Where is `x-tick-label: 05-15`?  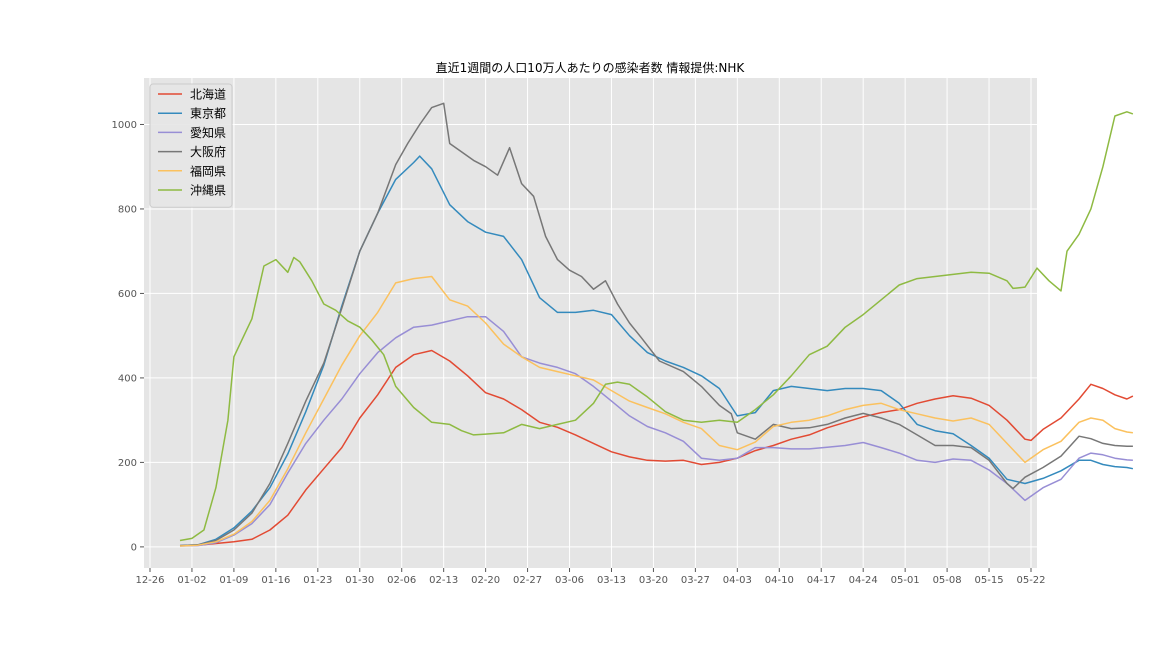
x-tick-label: 05-15 is located at coordinates (989, 580).